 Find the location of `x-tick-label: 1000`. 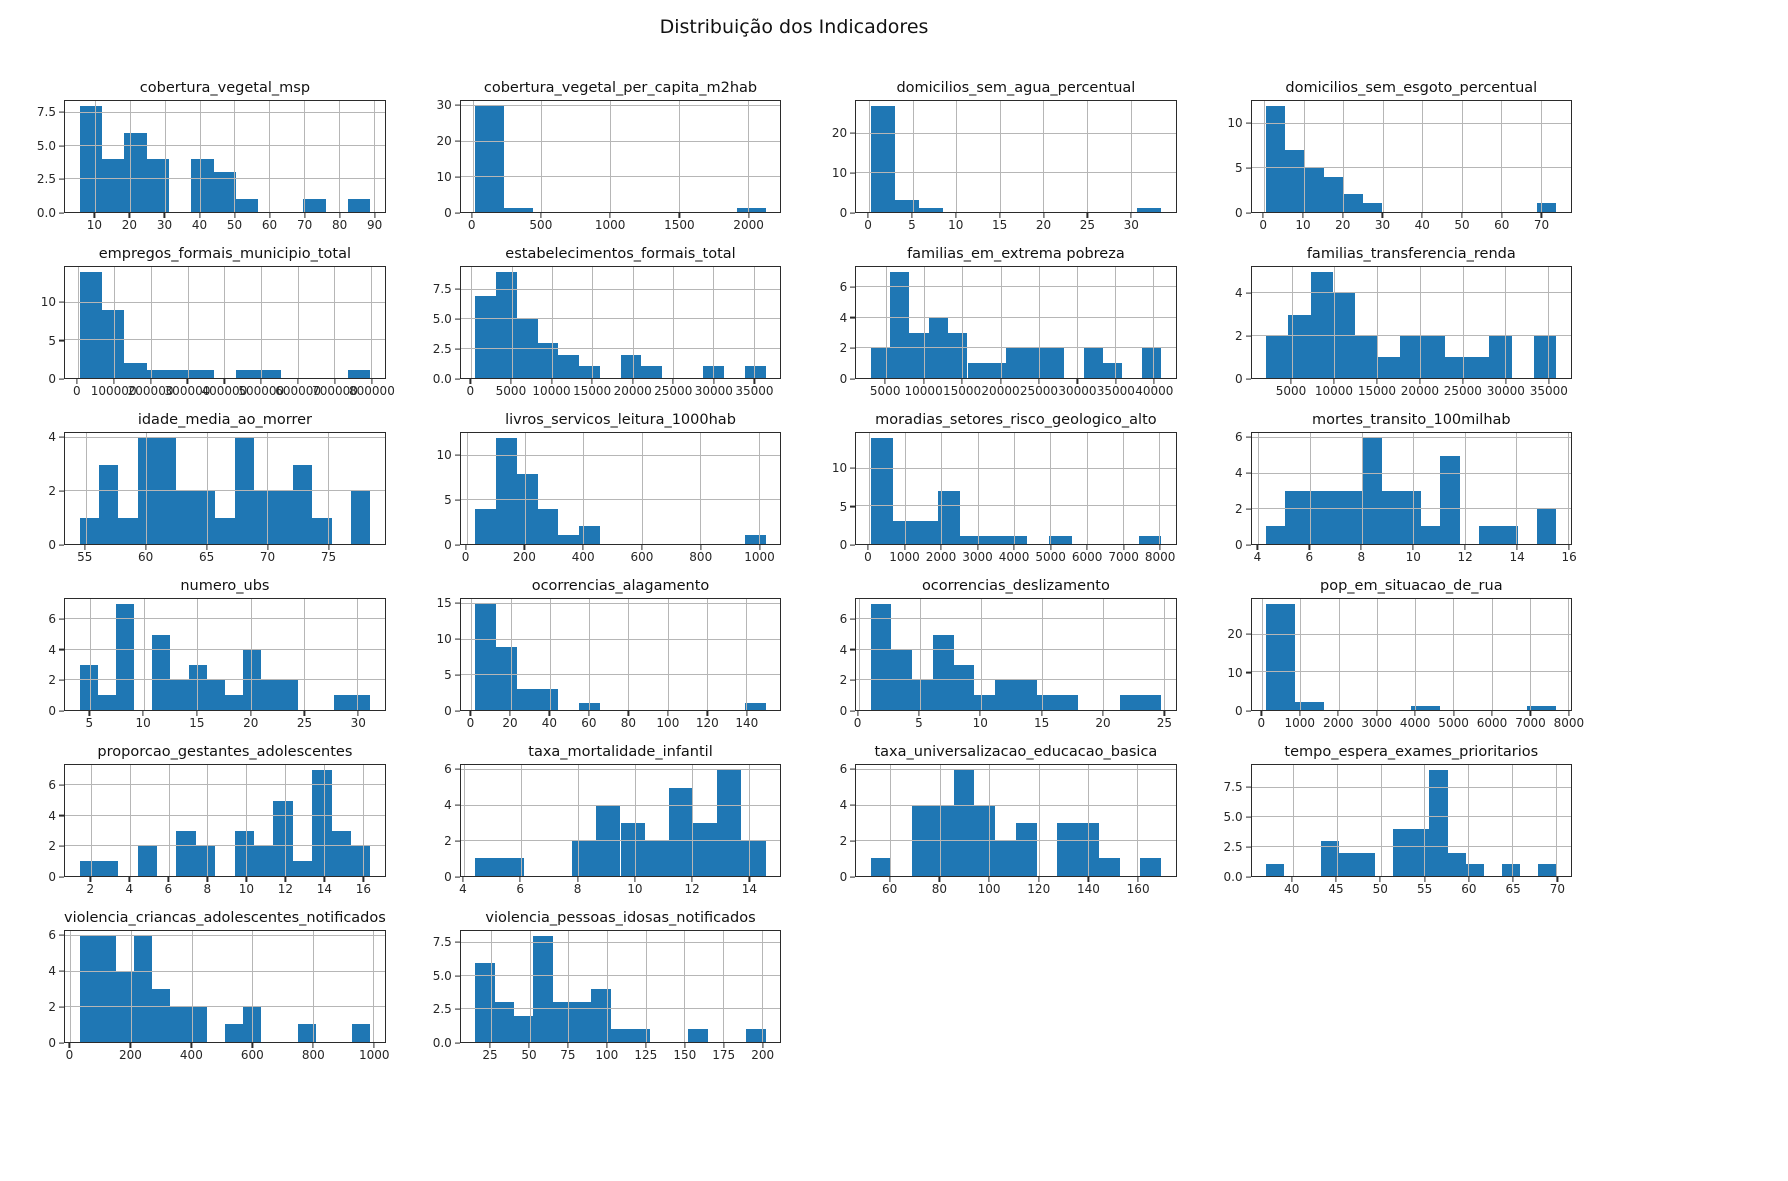

x-tick-label: 1000 is located at coordinates (374, 1055).